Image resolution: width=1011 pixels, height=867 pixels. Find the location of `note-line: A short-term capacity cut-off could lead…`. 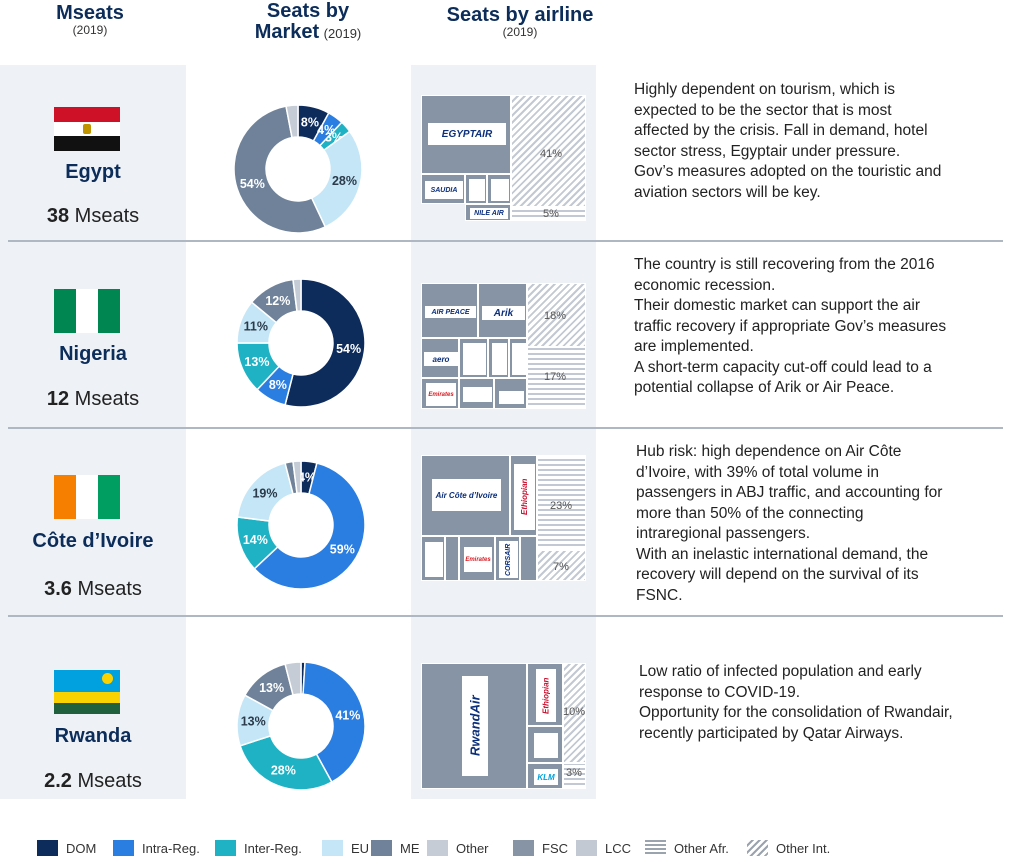

note-line: A short-term capacity cut-off could lead… is located at coordinates (783, 367).